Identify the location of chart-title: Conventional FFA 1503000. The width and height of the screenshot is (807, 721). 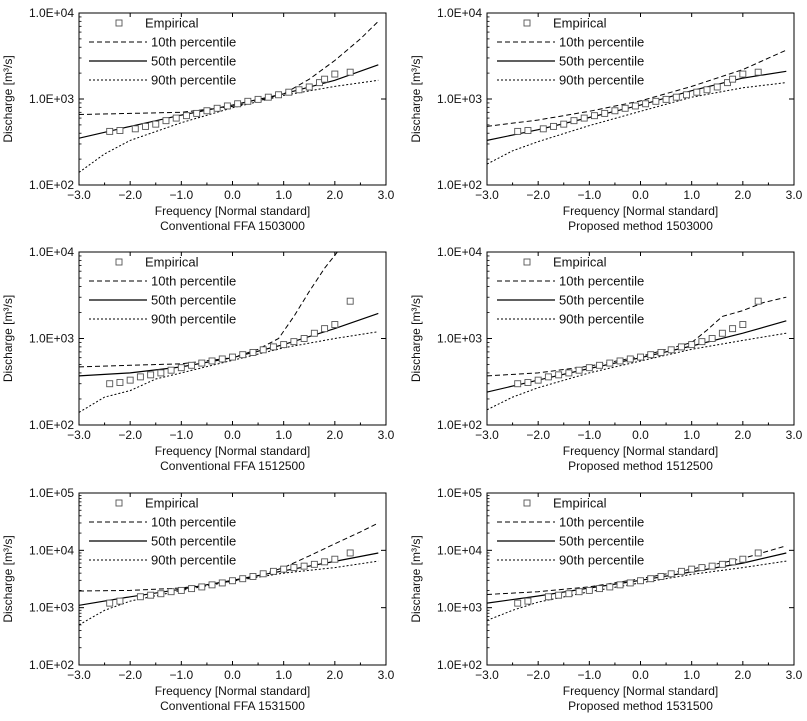
(232, 226).